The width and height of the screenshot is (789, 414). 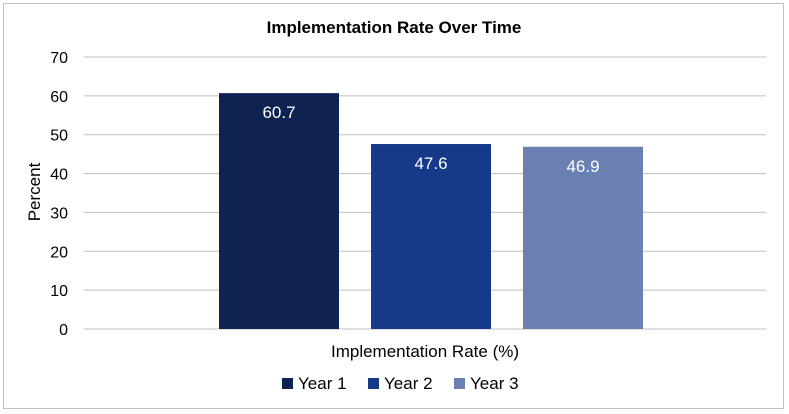 I want to click on y-tick-label: 10, so click(x=59, y=291).